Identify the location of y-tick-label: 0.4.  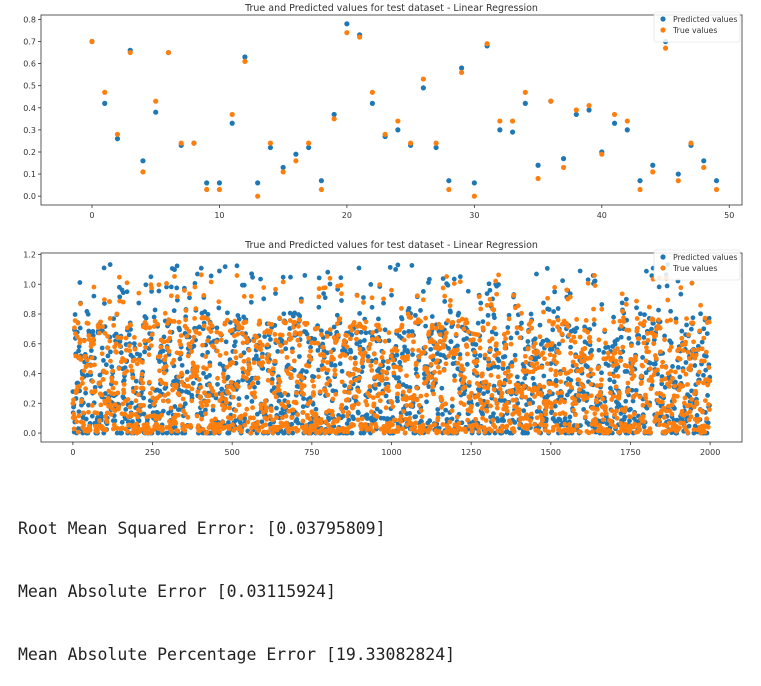
(29, 374).